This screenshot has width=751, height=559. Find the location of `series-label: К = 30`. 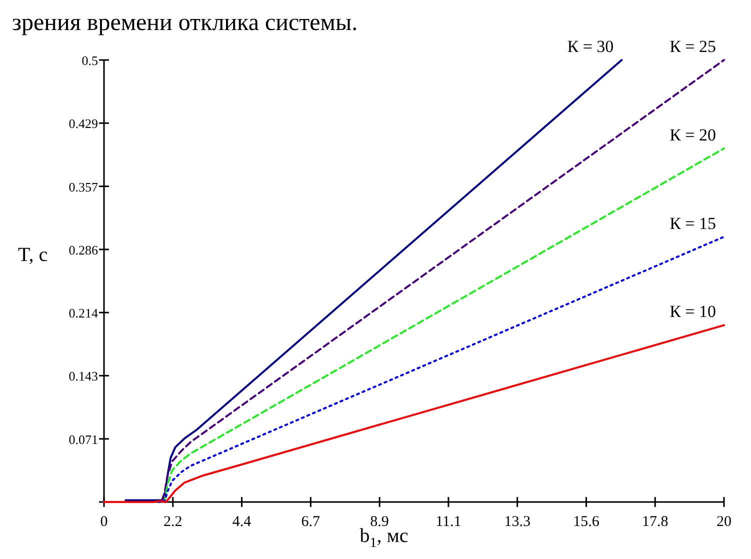

series-label: К = 30 is located at coordinates (590, 46).